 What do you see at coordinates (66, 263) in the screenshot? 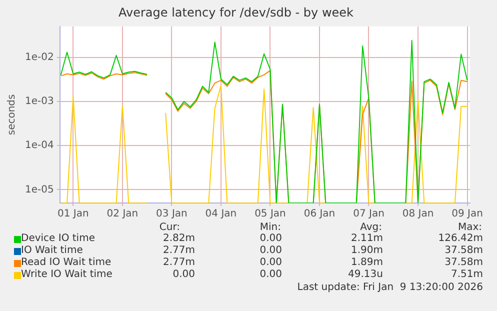
I see `legend-label: Read IO Wait time` at bounding box center [66, 263].